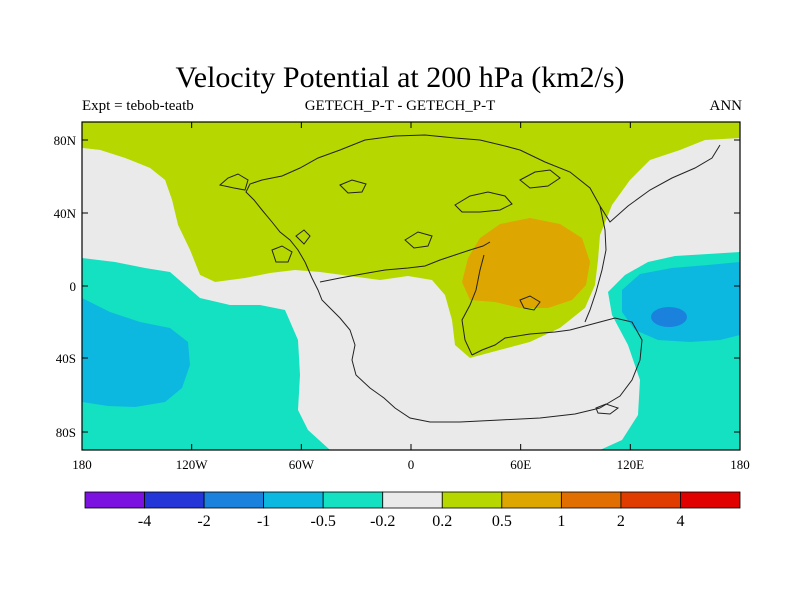  What do you see at coordinates (418, 240) in the screenshot?
I see `island-center` at bounding box center [418, 240].